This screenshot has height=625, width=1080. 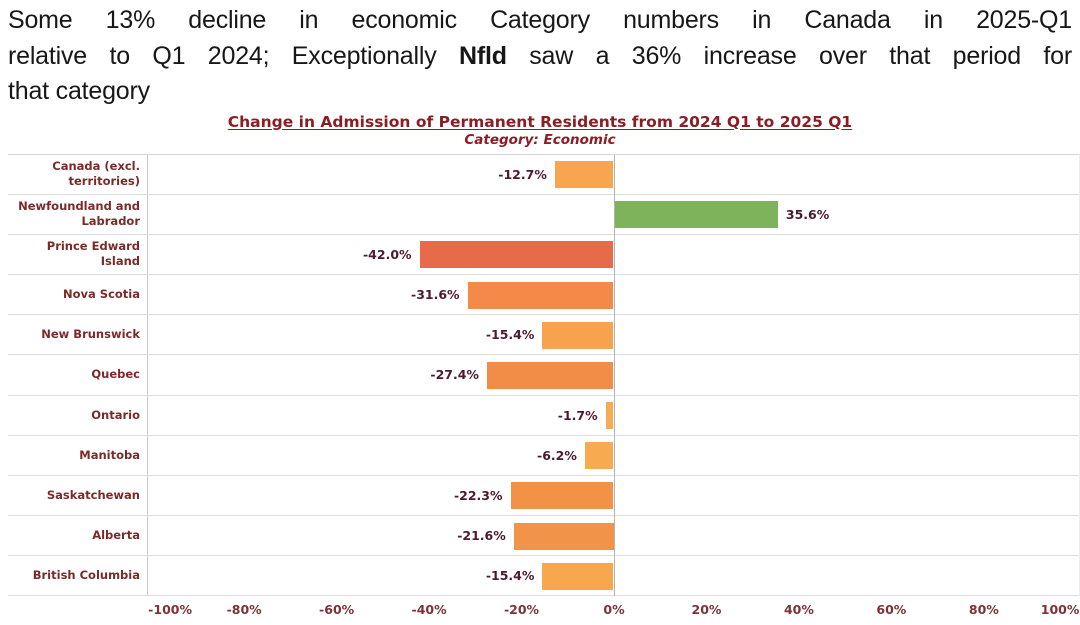 What do you see at coordinates (577, 415) in the screenshot?
I see `bar-value-label: -1.7%` at bounding box center [577, 415].